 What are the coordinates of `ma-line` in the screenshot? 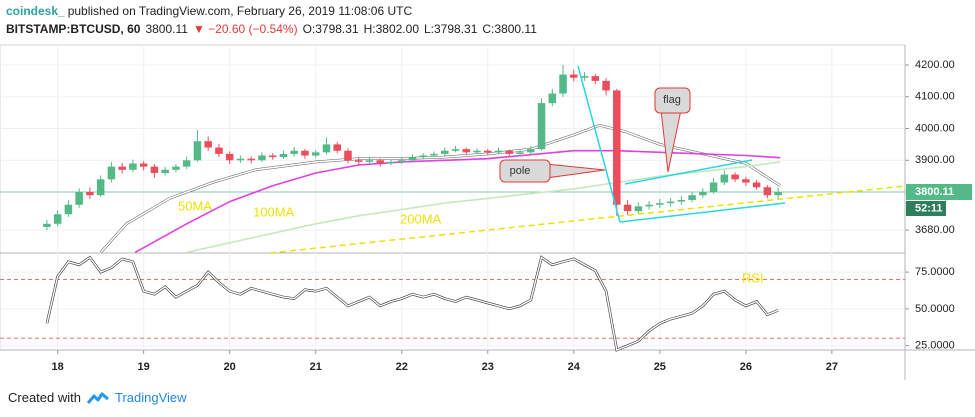 It's located at (483, 207).